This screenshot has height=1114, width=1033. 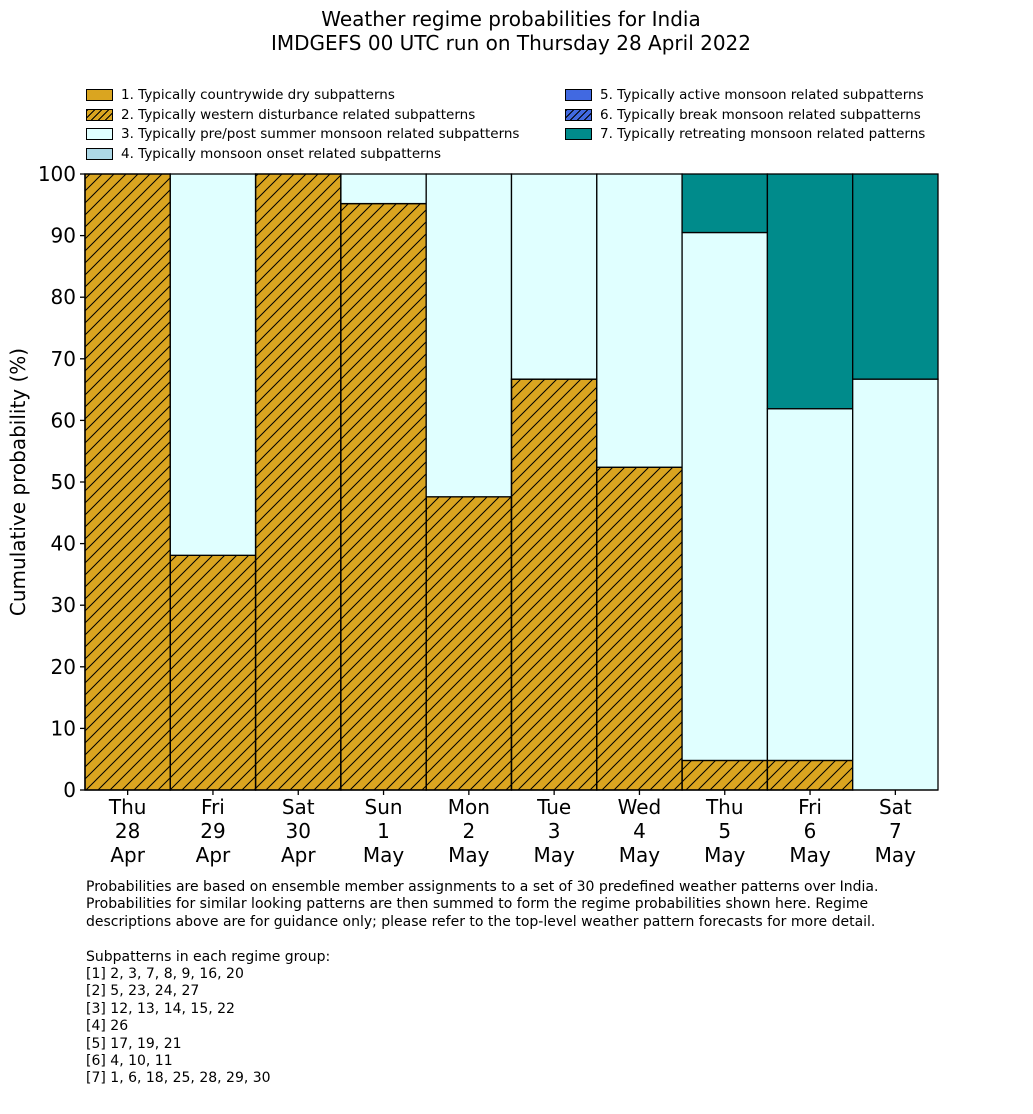 What do you see at coordinates (639, 831) in the screenshot?
I see `x-tick-label: 4` at bounding box center [639, 831].